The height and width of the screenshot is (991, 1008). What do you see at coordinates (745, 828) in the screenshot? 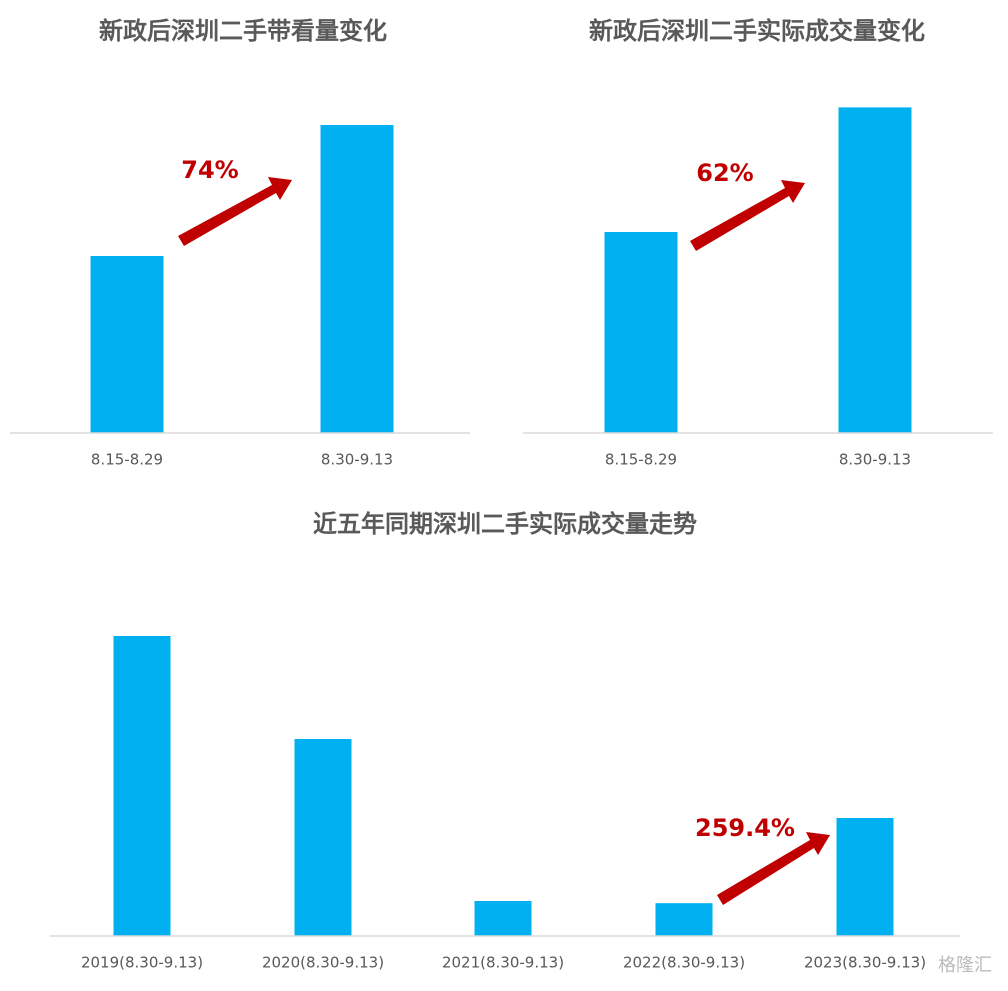
I see `annotation: 259.4%` at bounding box center [745, 828].